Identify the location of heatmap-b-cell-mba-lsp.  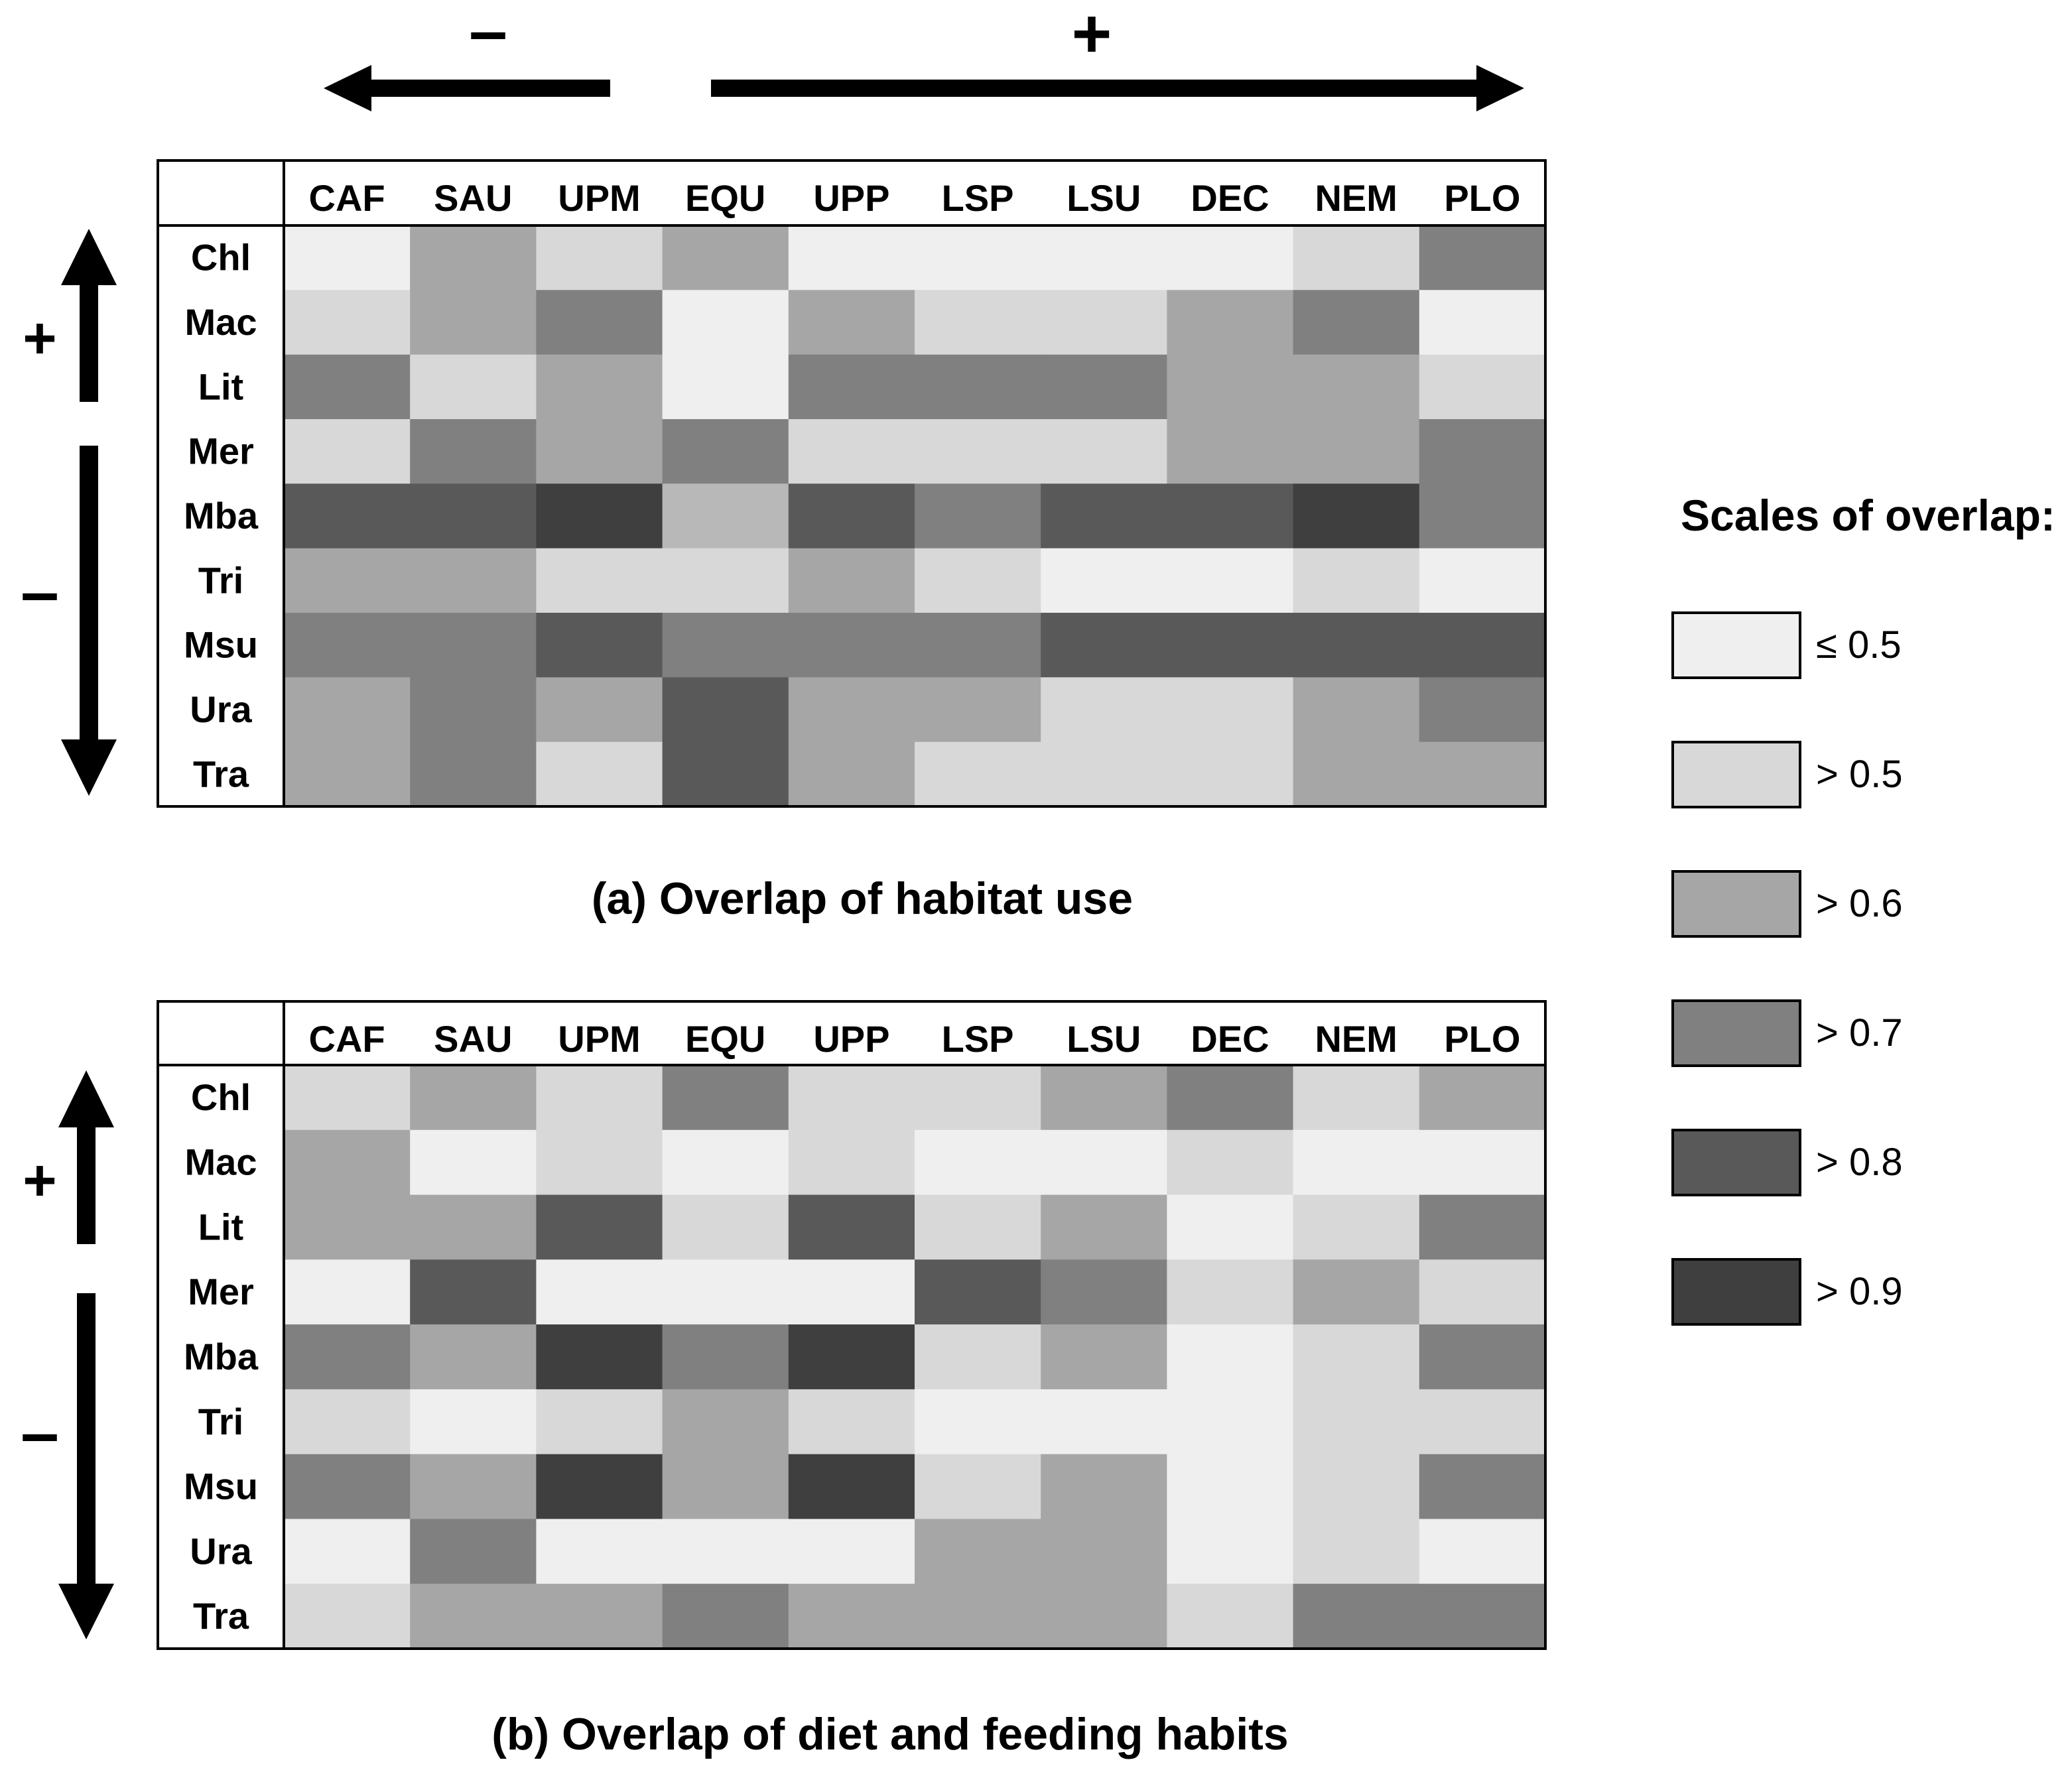
(978, 1357).